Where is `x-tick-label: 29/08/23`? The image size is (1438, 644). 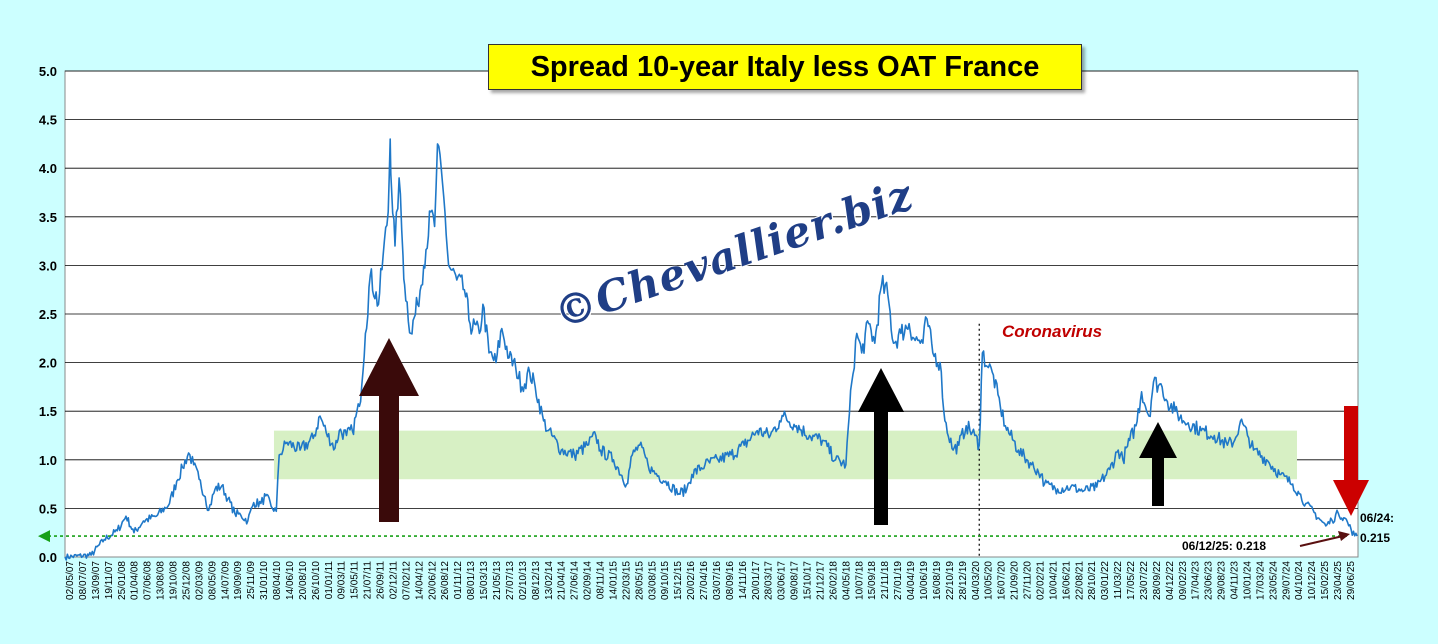 x-tick-label: 29/08/23 is located at coordinates (1222, 580).